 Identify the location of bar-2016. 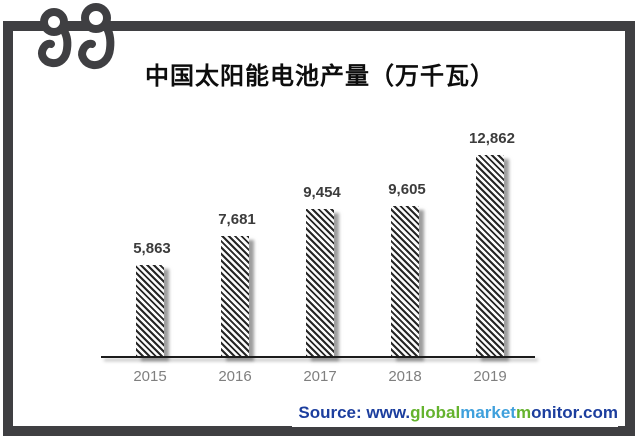
(235, 296).